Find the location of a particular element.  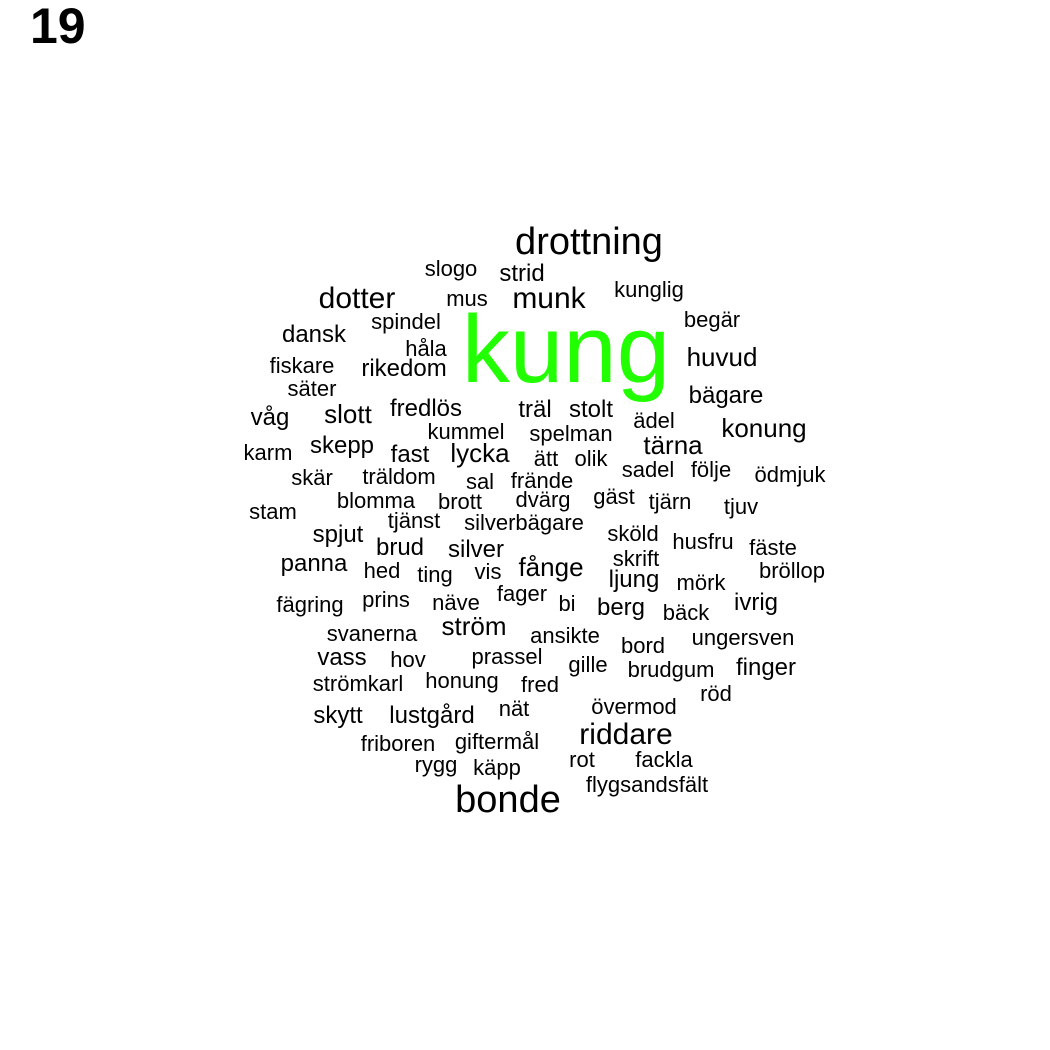

word-16: rikedom is located at coordinates (404, 368).